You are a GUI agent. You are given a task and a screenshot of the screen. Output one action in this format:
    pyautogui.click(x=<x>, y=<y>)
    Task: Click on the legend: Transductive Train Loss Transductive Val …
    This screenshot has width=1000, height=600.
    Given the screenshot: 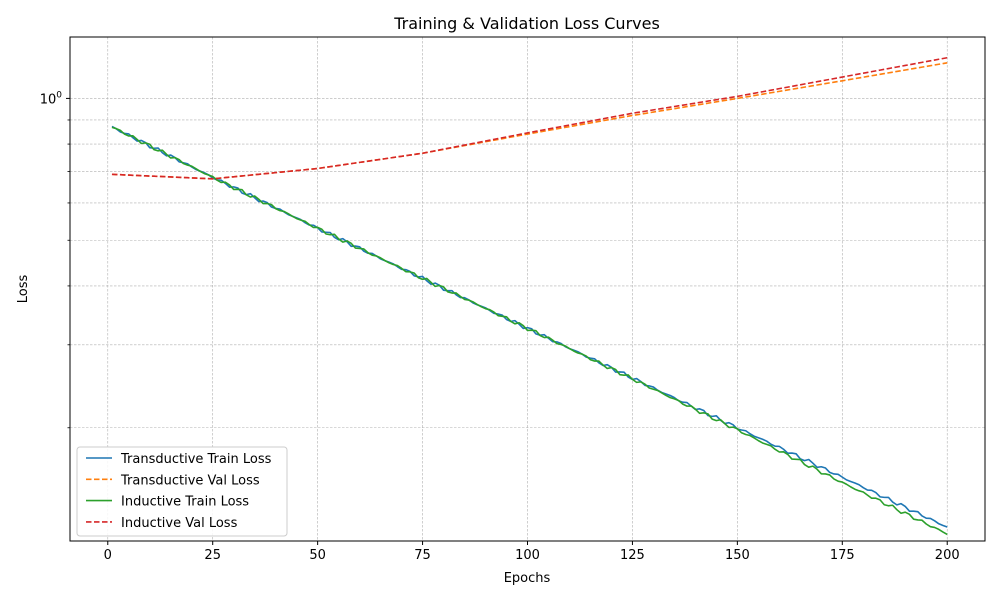 What is the action you would take?
    pyautogui.click(x=182, y=491)
    